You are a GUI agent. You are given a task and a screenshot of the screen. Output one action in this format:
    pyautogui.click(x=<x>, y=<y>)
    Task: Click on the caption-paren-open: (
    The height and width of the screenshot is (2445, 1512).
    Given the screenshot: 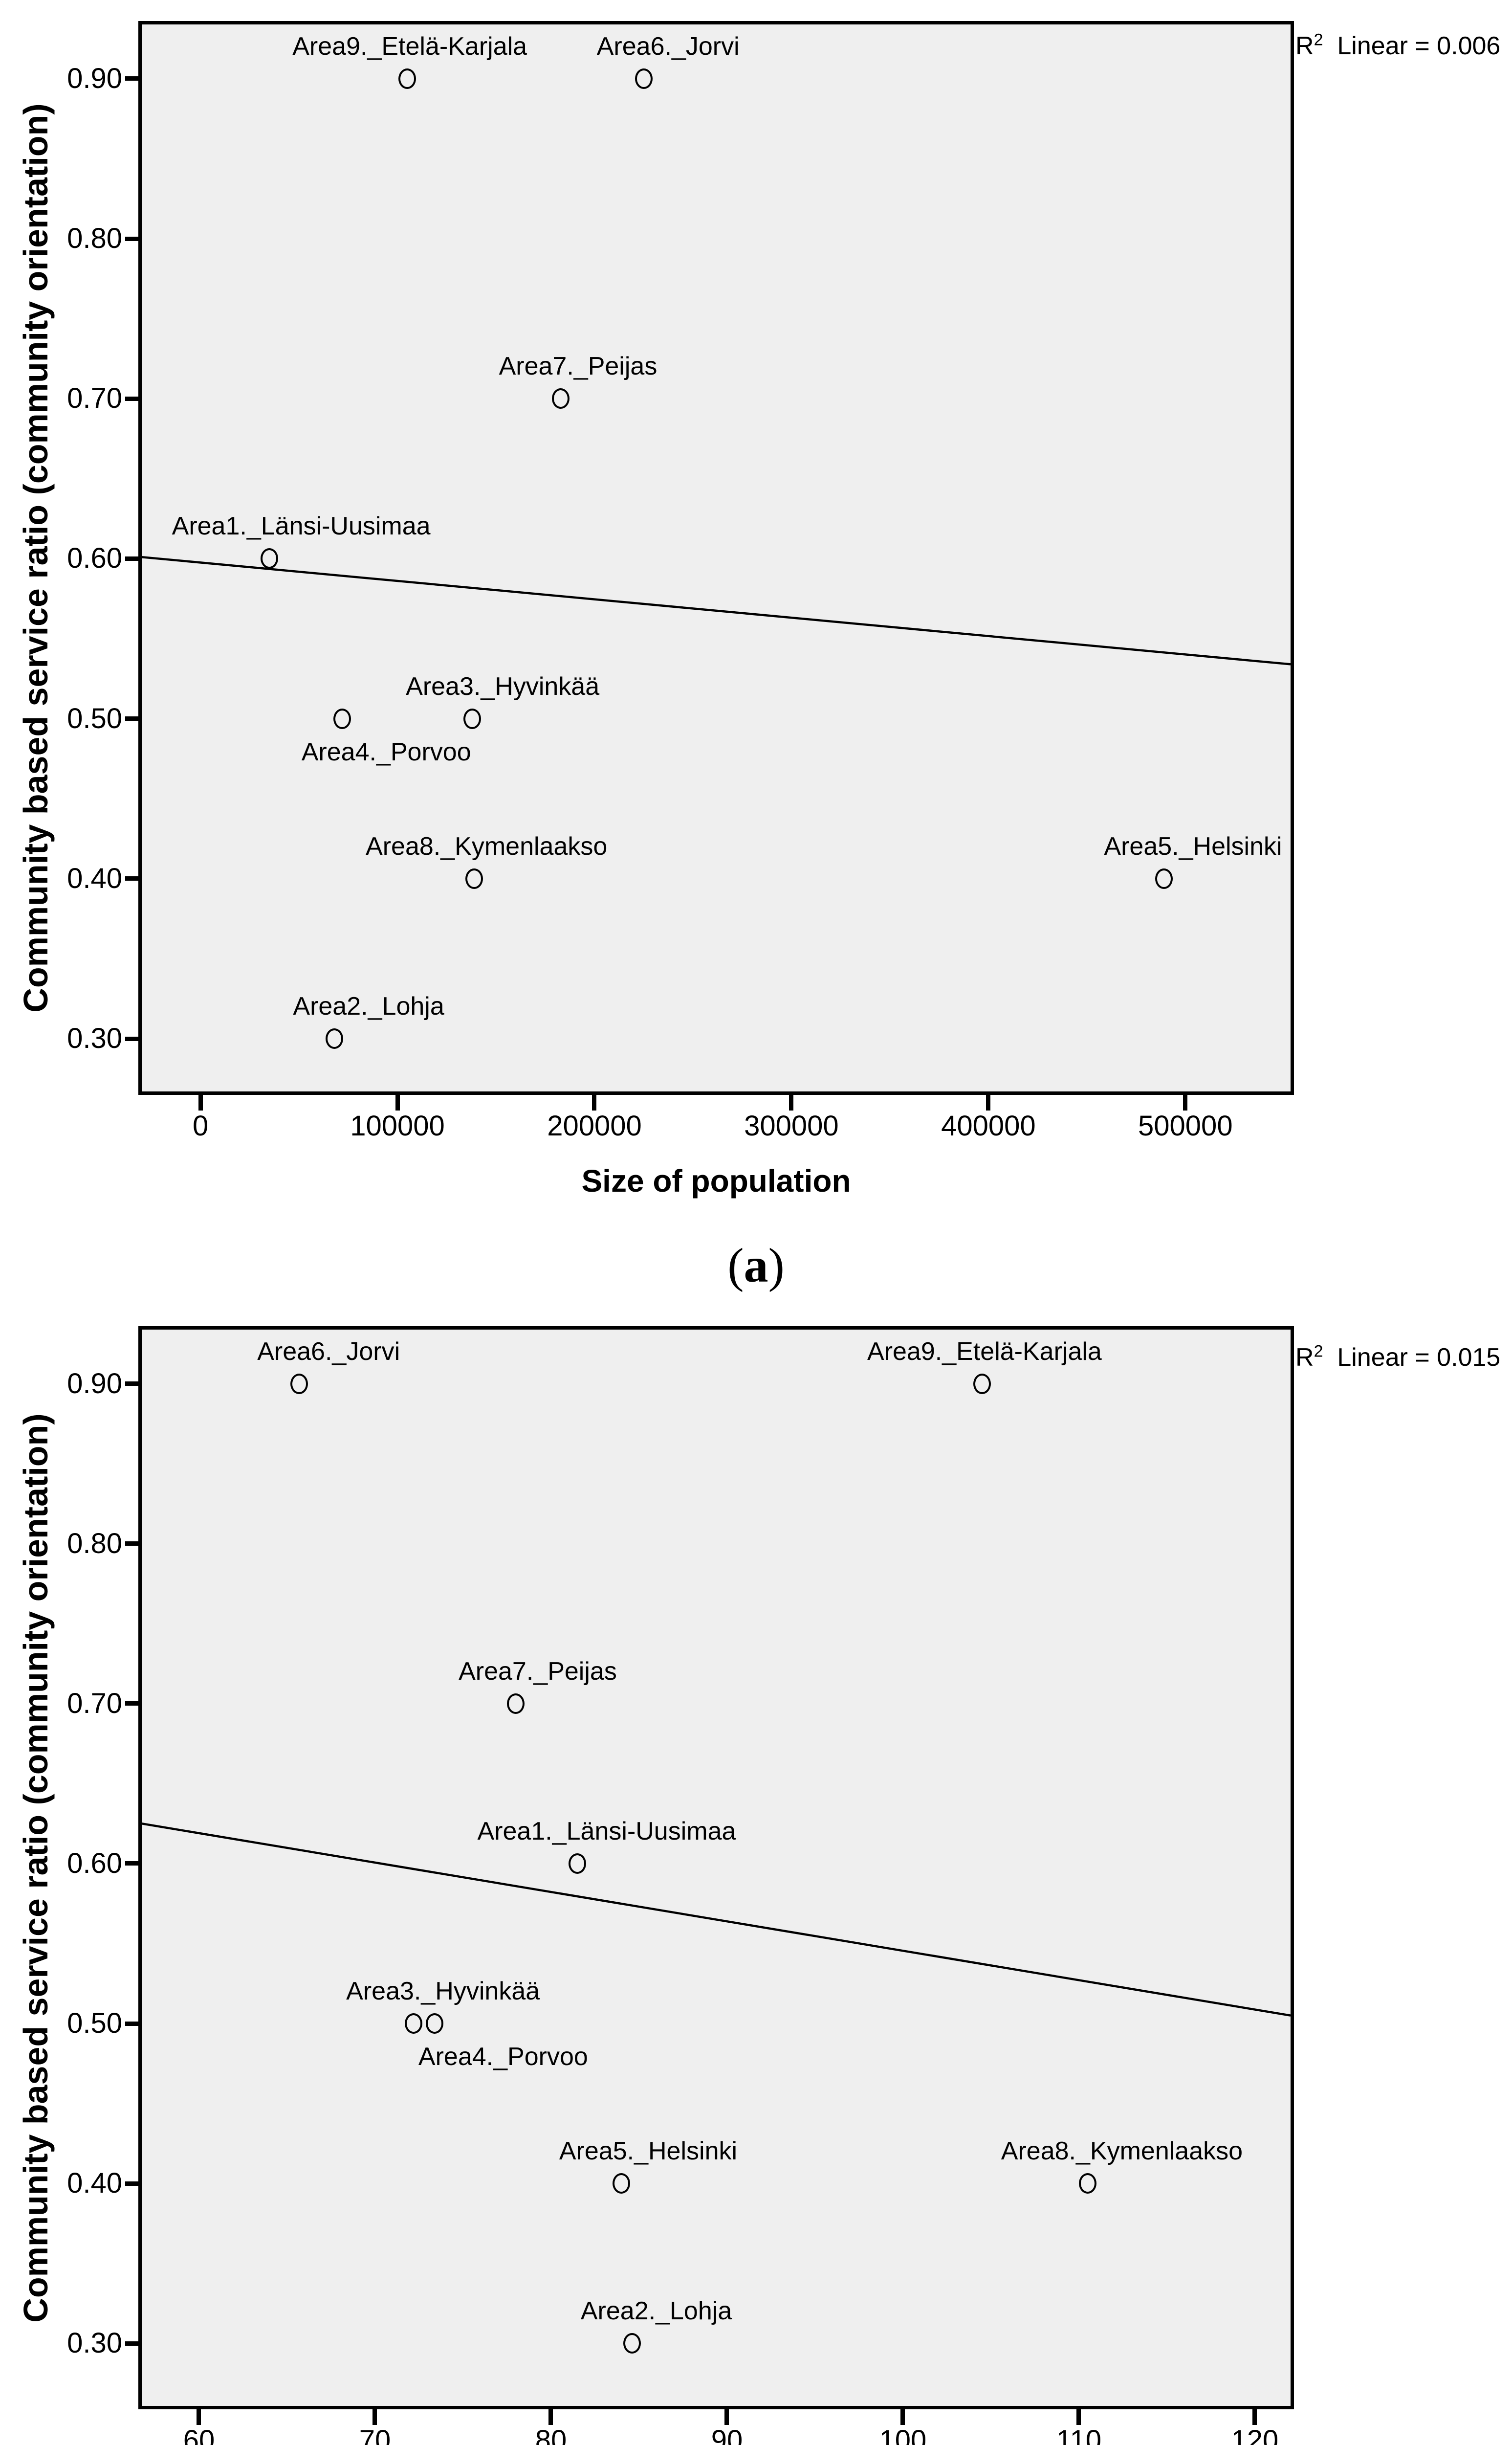 What is the action you would take?
    pyautogui.click(x=735, y=1265)
    